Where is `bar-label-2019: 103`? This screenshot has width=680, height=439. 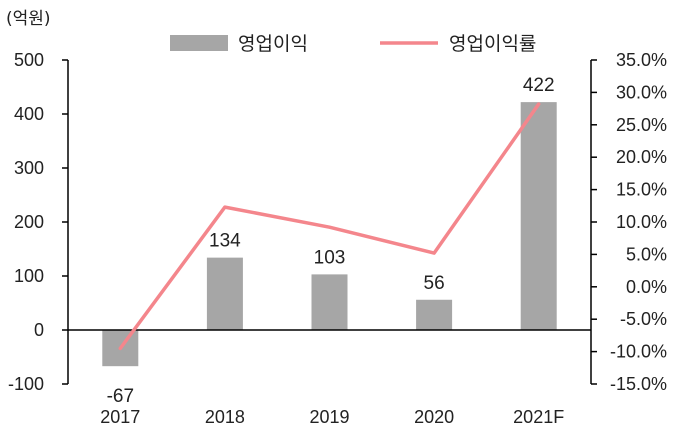
bar-label-2019: 103 is located at coordinates (330, 257).